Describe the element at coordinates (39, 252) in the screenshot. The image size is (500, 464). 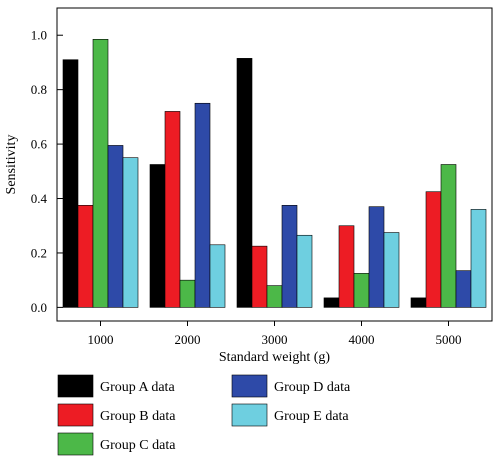
I see `y-tick-label: 0.2` at that location.